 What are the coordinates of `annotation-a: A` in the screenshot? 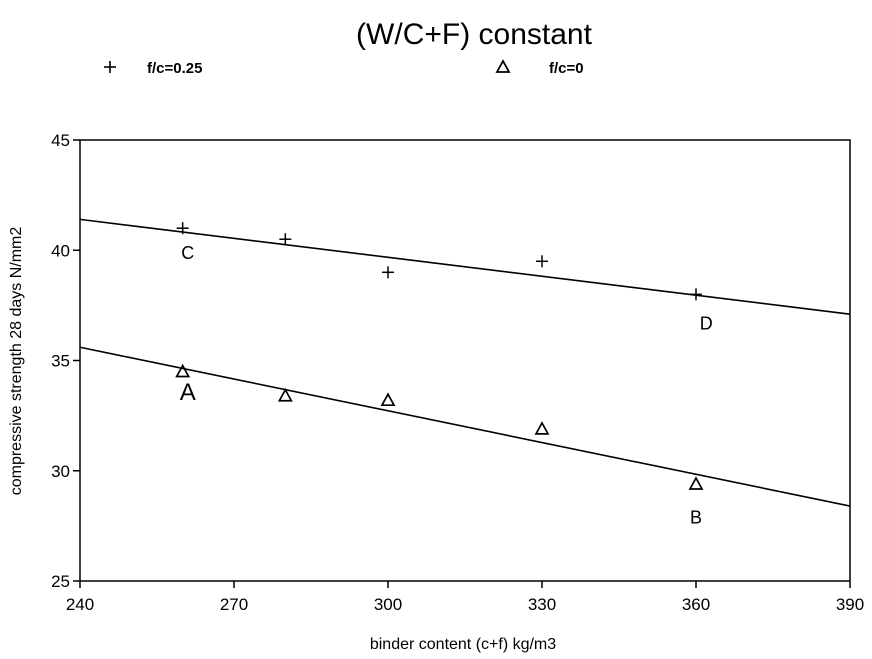 It's located at (188, 392).